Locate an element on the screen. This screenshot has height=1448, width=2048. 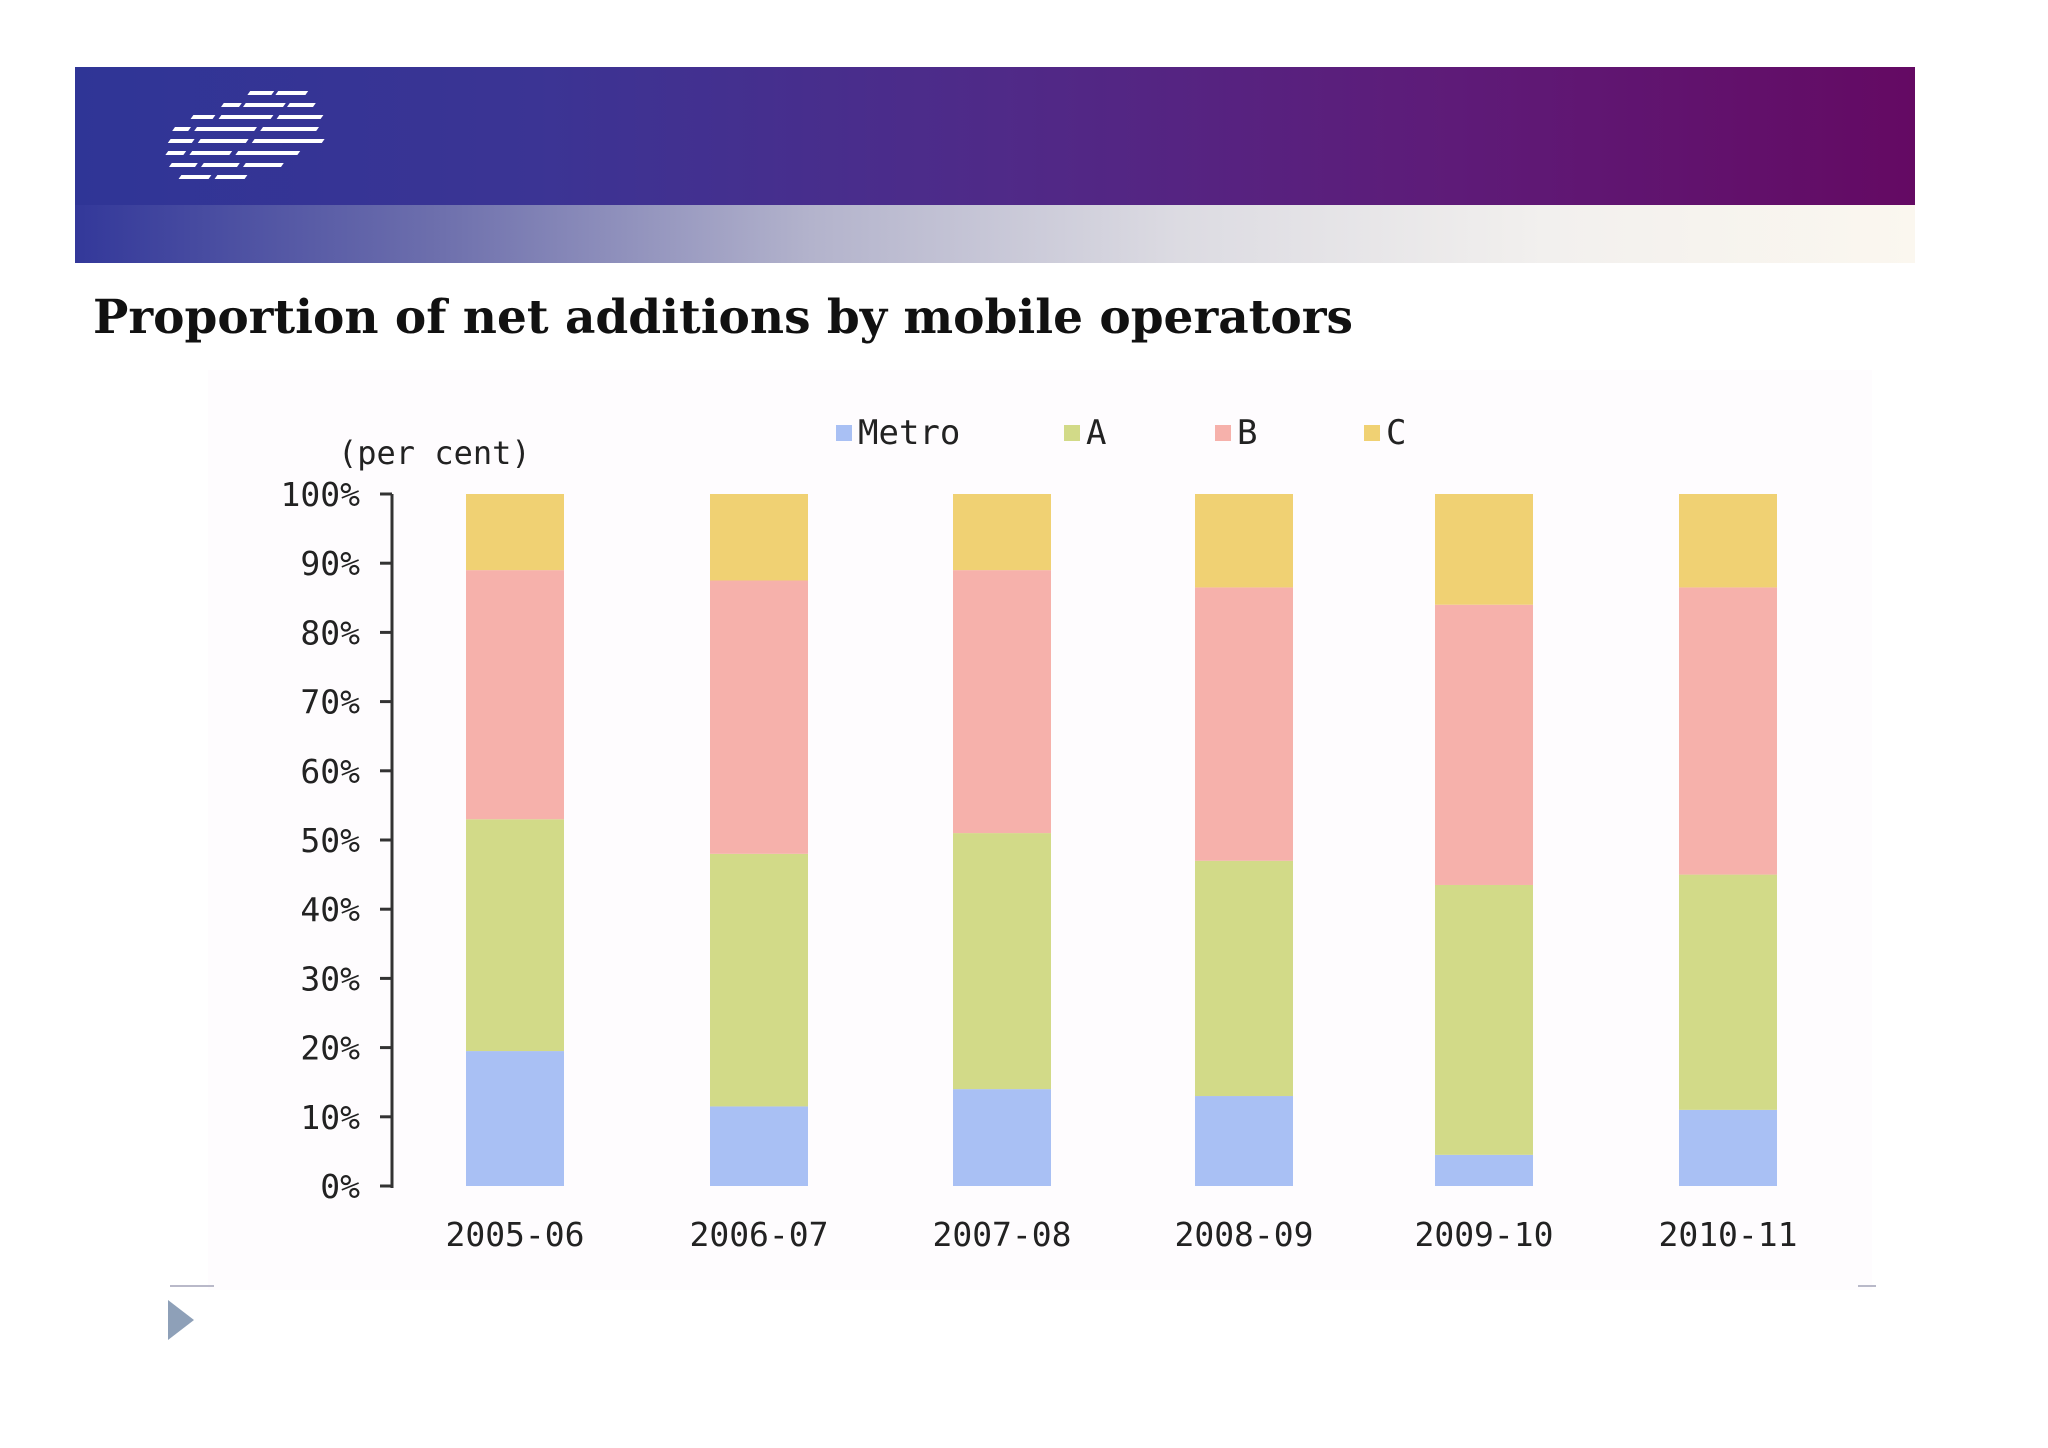
header-banner is located at coordinates (995, 165).